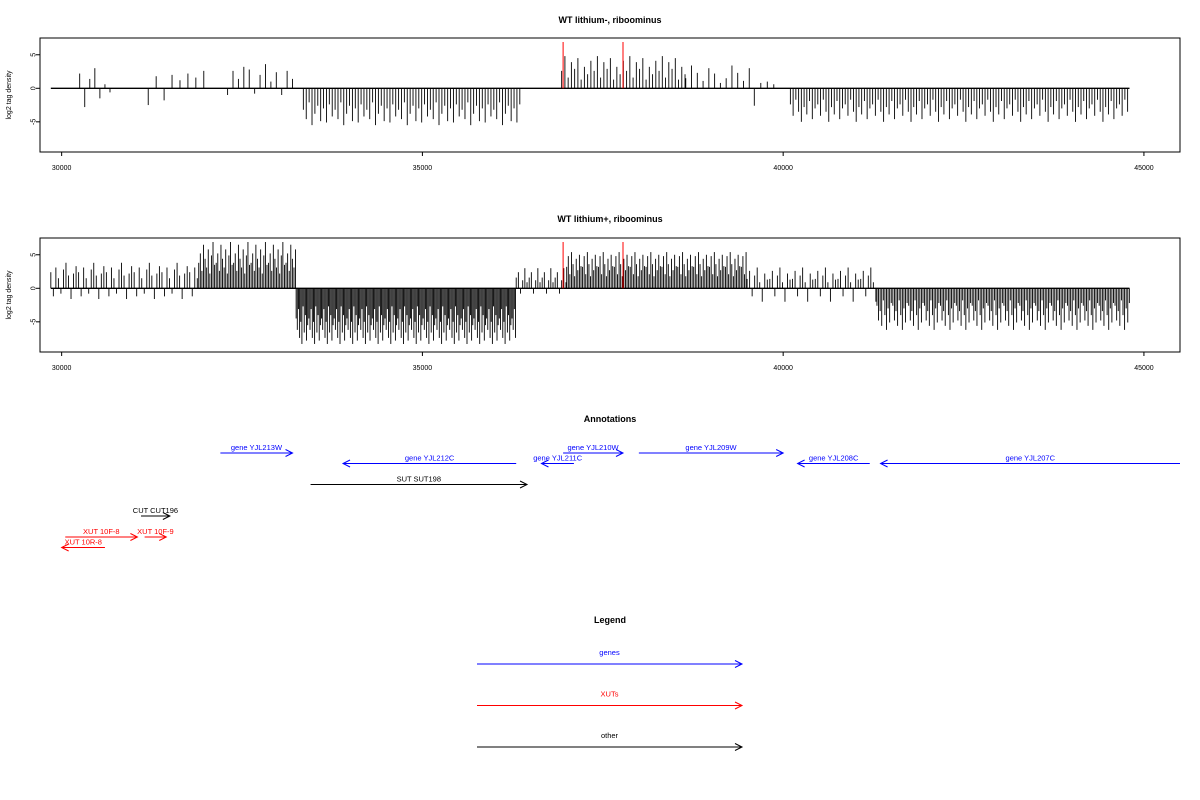 The height and width of the screenshot is (800, 1200). I want to click on annotation-feature: XUT 10F-8, so click(102, 534).